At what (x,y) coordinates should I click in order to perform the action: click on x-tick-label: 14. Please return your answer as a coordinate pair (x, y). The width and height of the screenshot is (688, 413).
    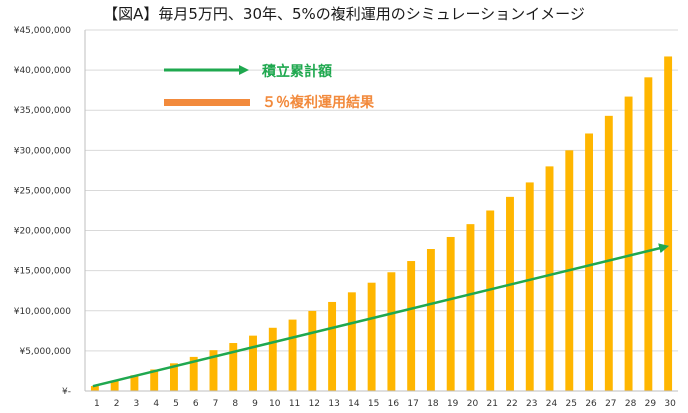
    Looking at the image, I should click on (354, 404).